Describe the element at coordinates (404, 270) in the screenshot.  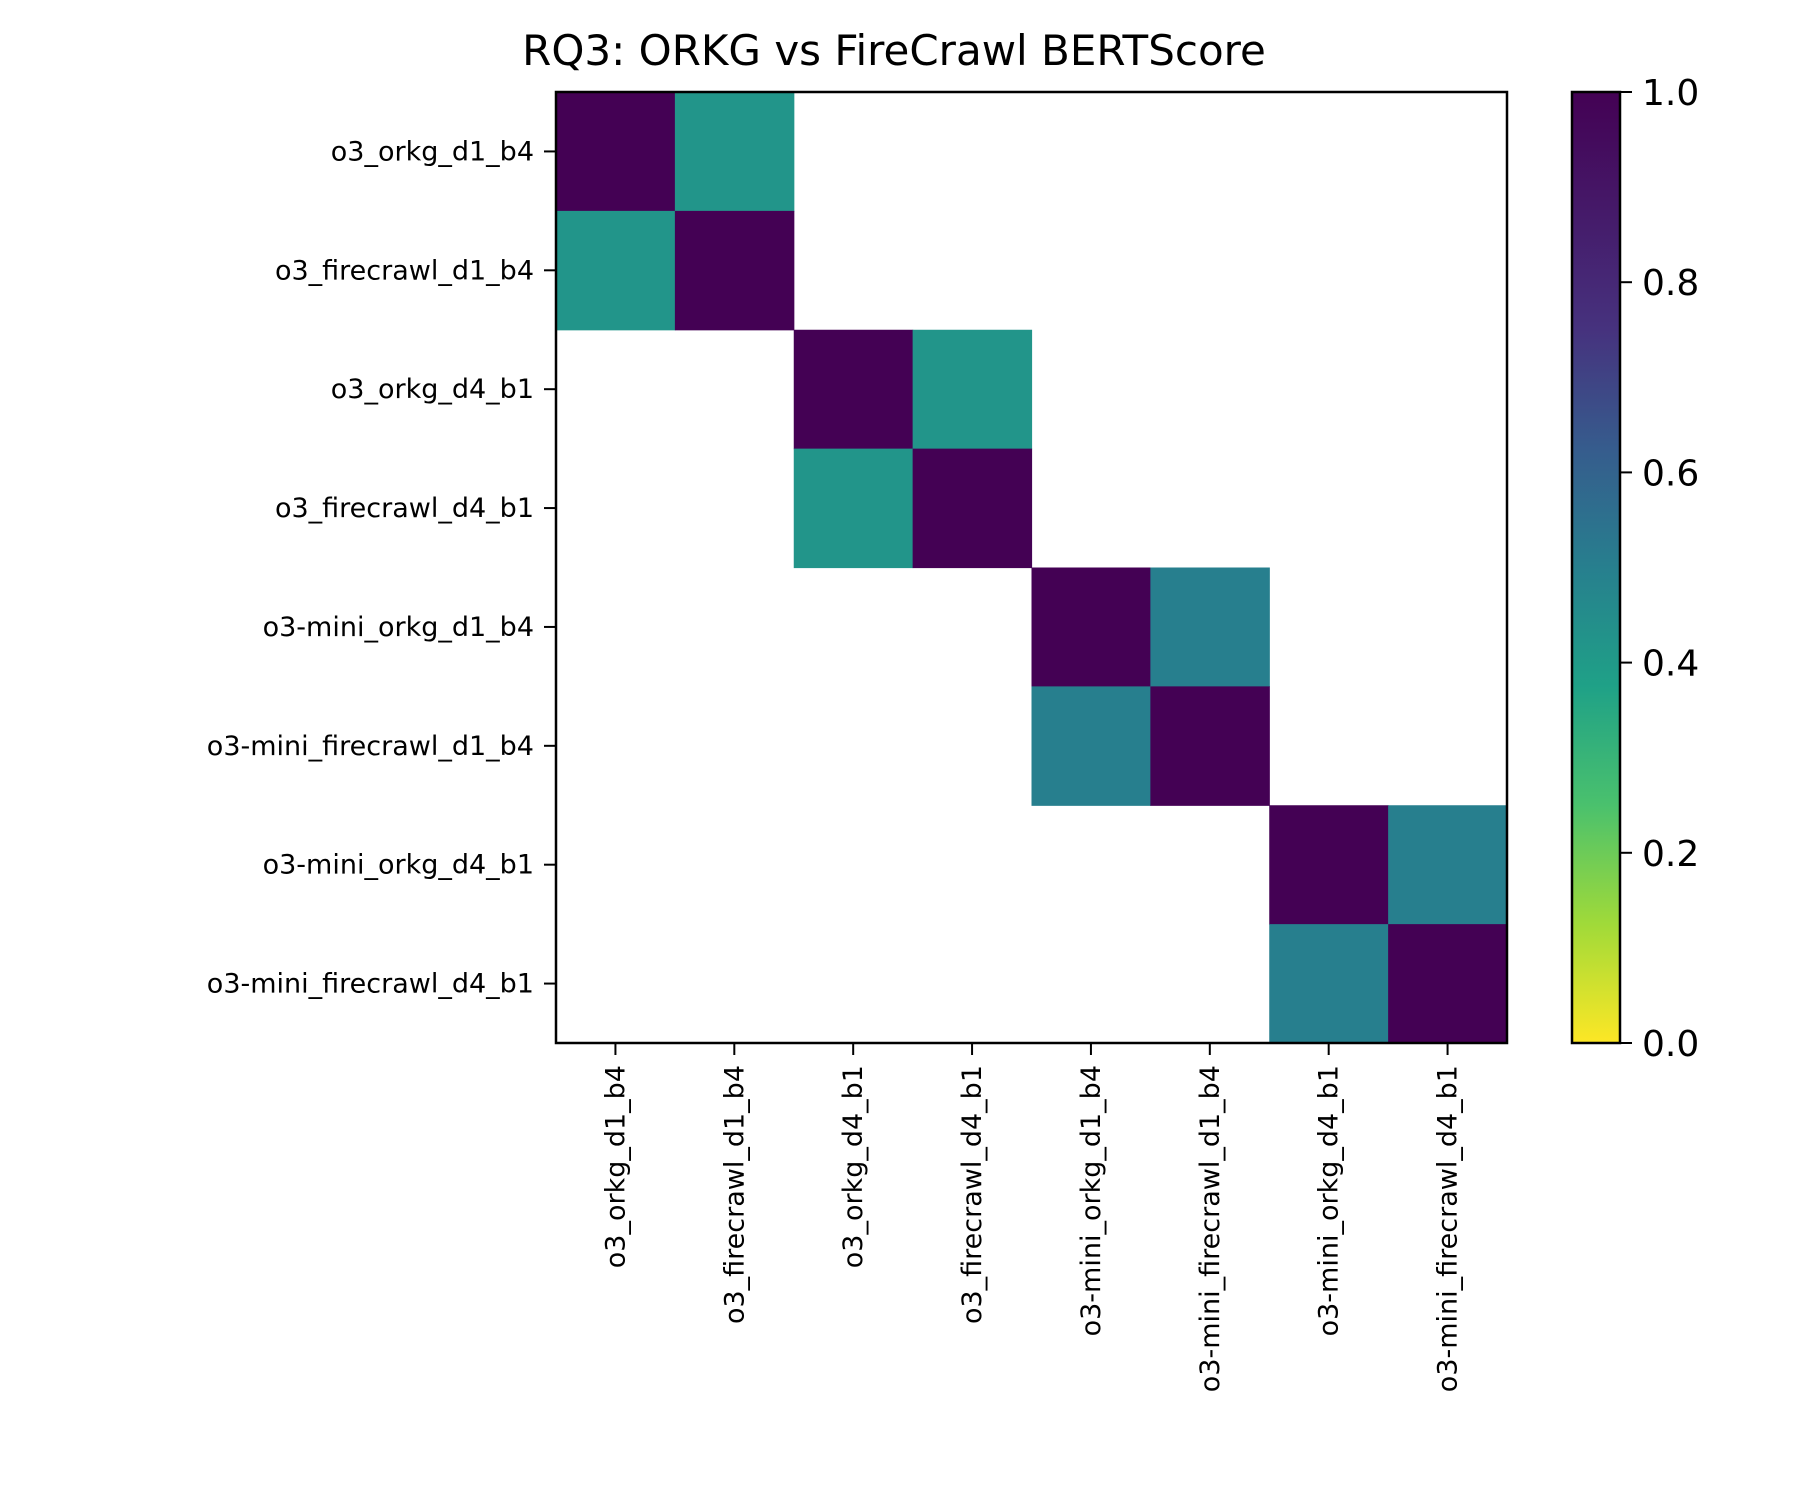
I see `y-tick-label: o3_firecrawl_d1_b4` at that location.